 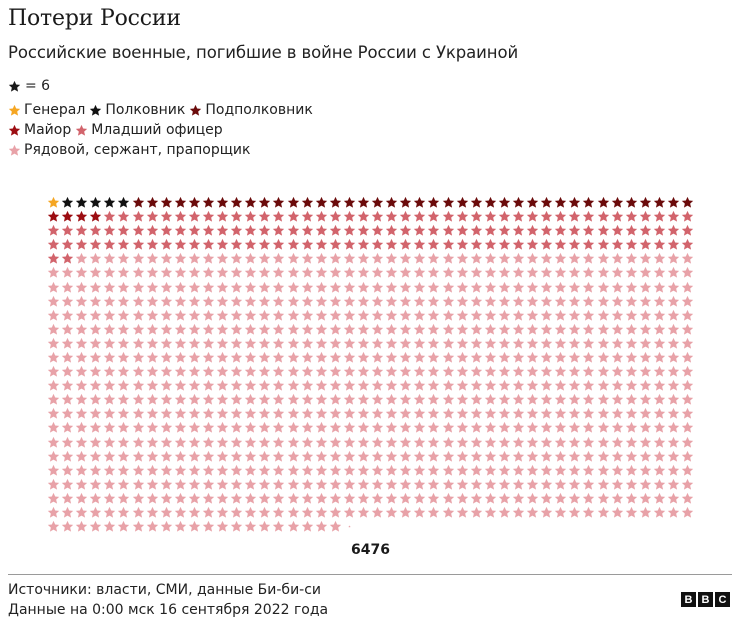 What do you see at coordinates (46, 110) in the screenshot?
I see `legend-item-general: Генерал` at bounding box center [46, 110].